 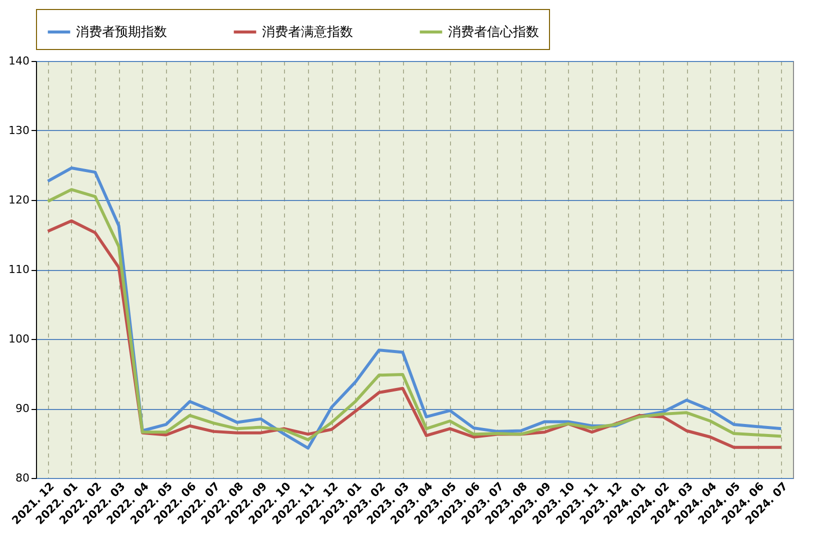 I want to click on y-tick-label: 80, so click(x=23, y=478).